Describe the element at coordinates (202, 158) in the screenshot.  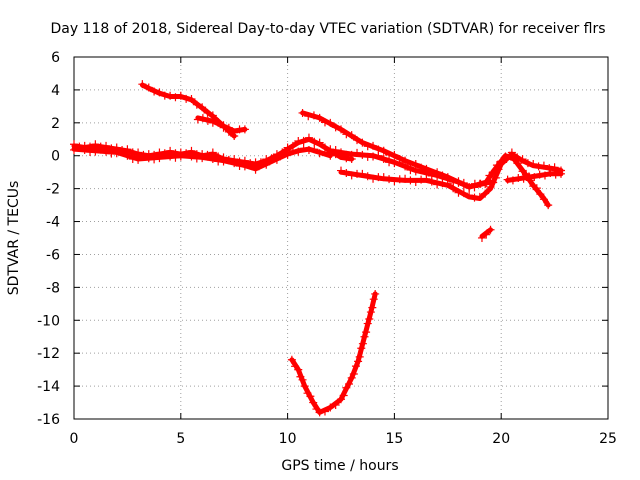
I see `series-main-band-lower` at that location.